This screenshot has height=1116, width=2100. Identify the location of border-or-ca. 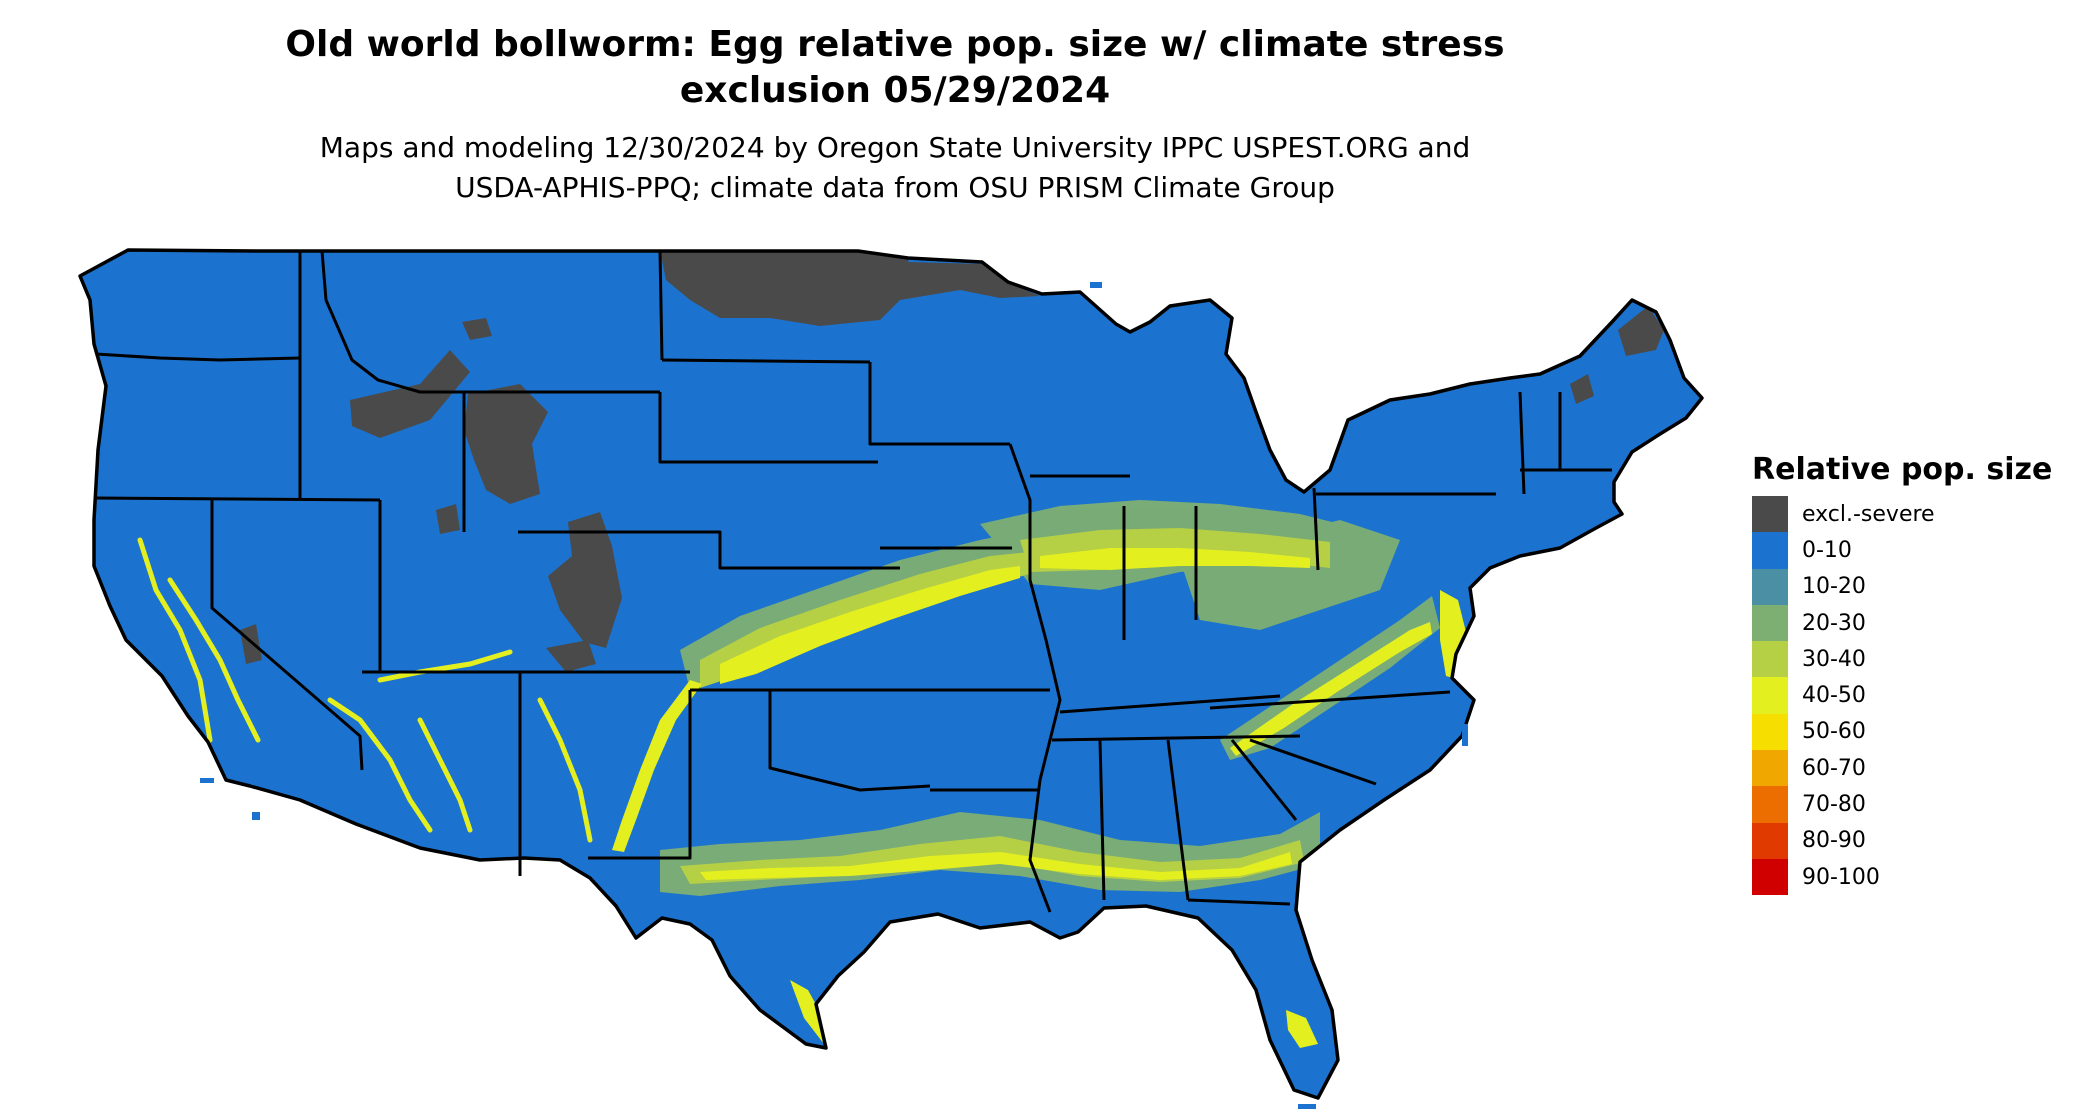
(238, 499).